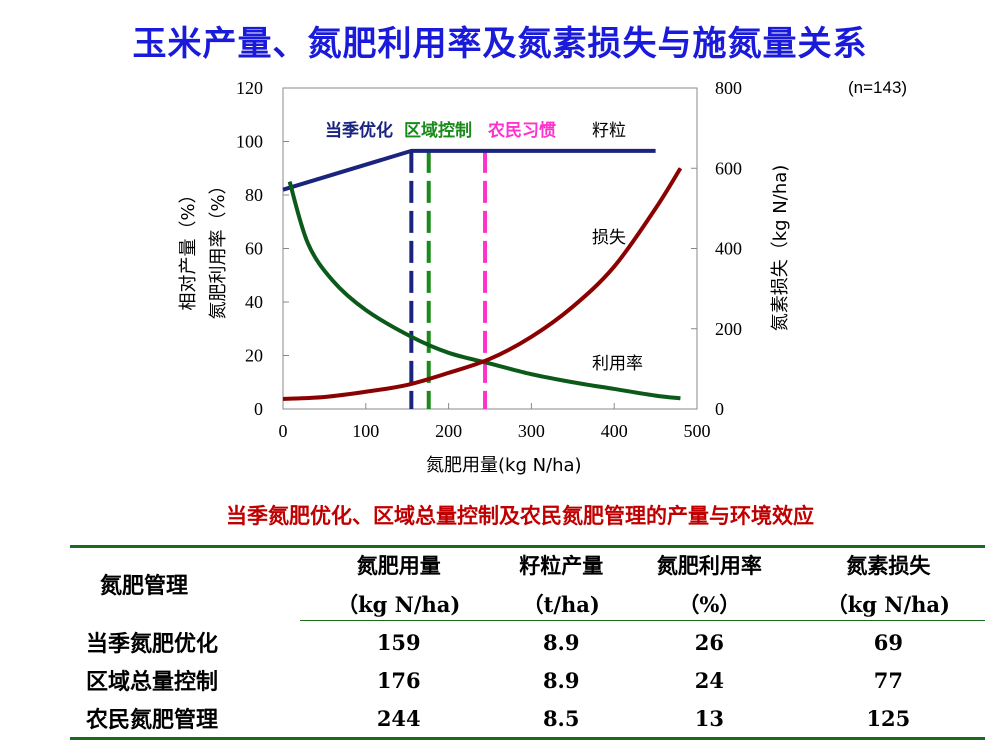  What do you see at coordinates (249, 142) in the screenshot?
I see `y-left-tick-label: 100` at bounding box center [249, 142].